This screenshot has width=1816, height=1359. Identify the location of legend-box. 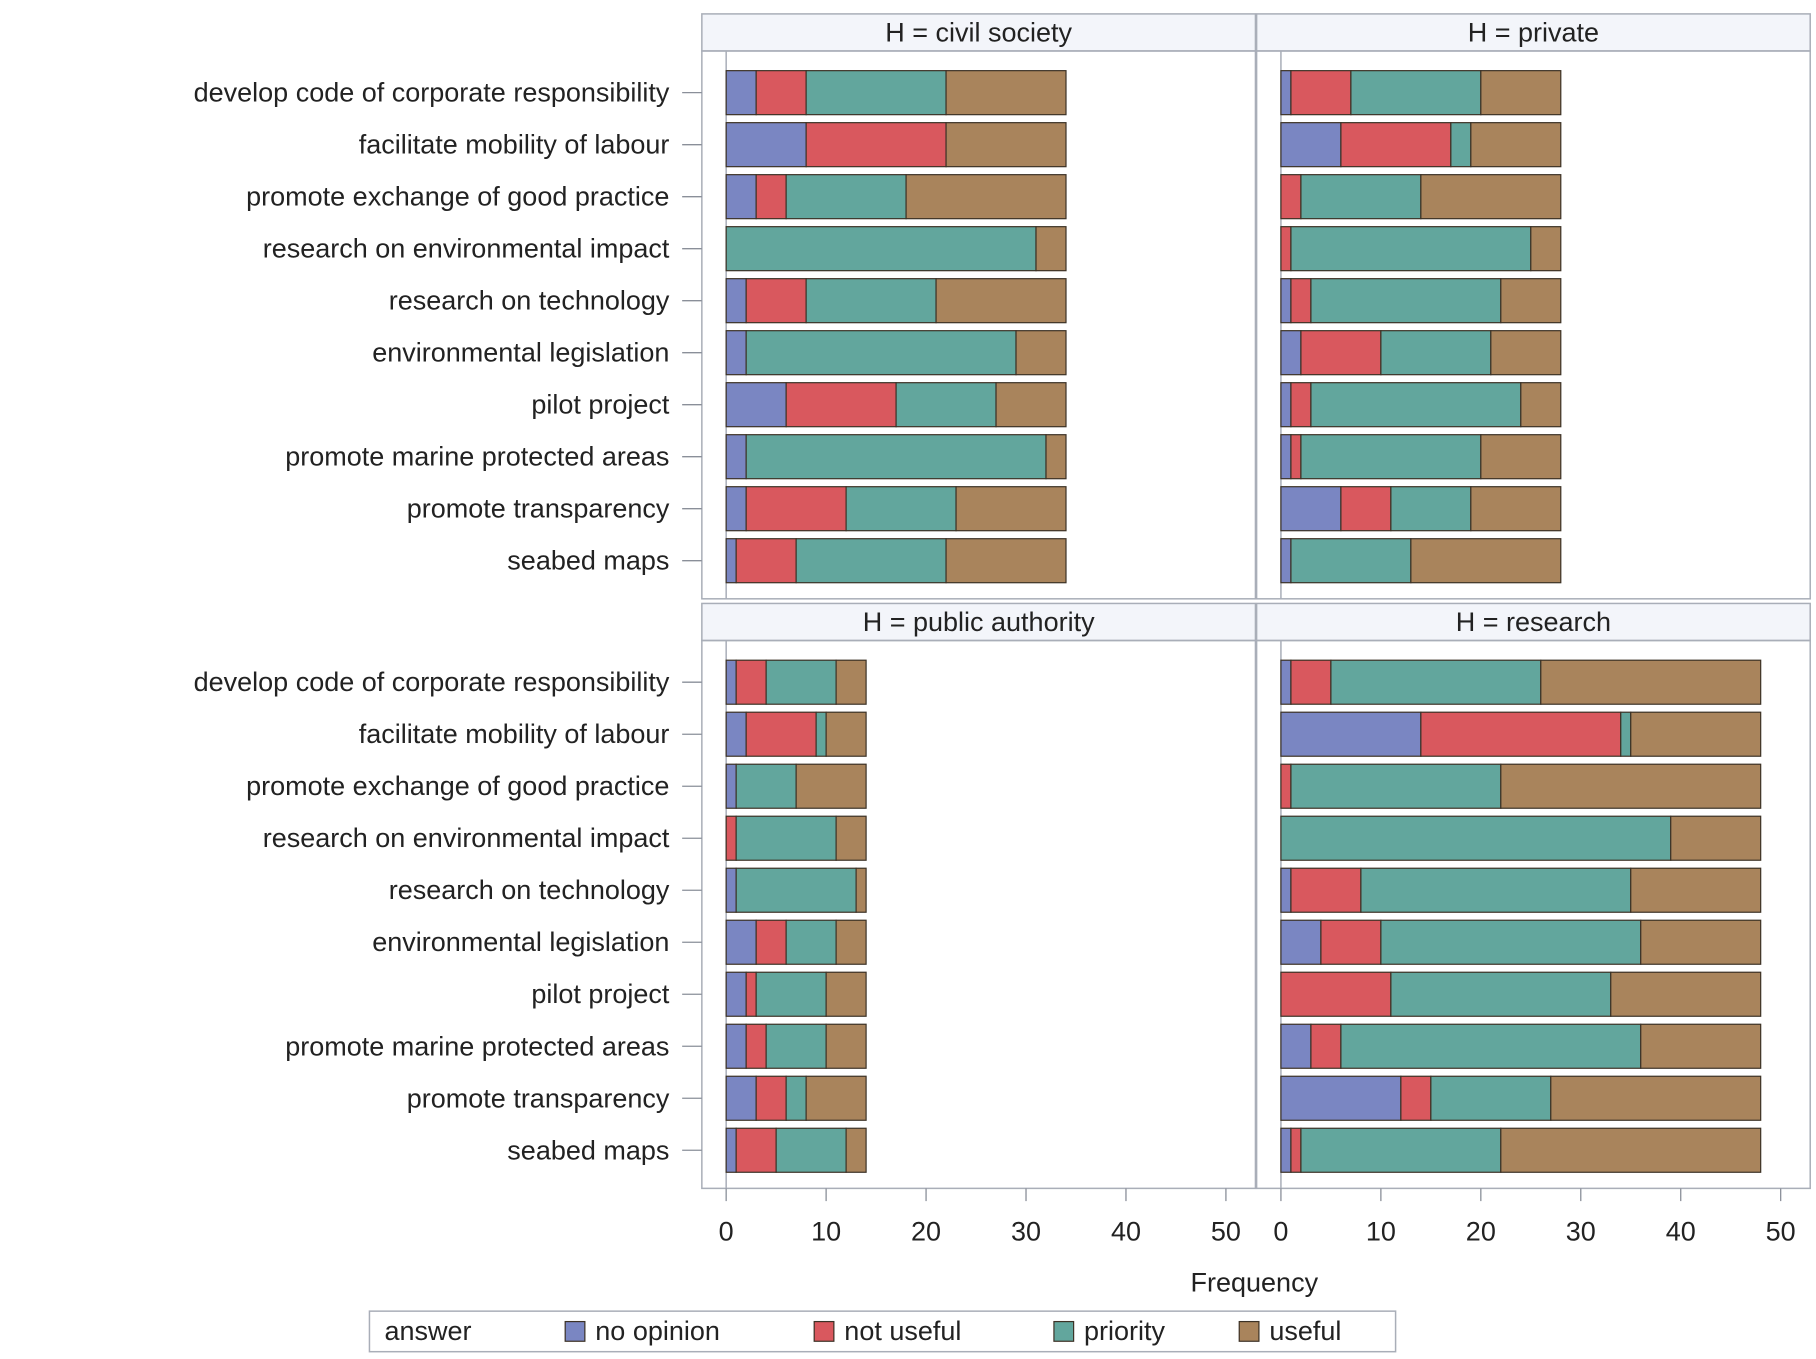
(882, 1331).